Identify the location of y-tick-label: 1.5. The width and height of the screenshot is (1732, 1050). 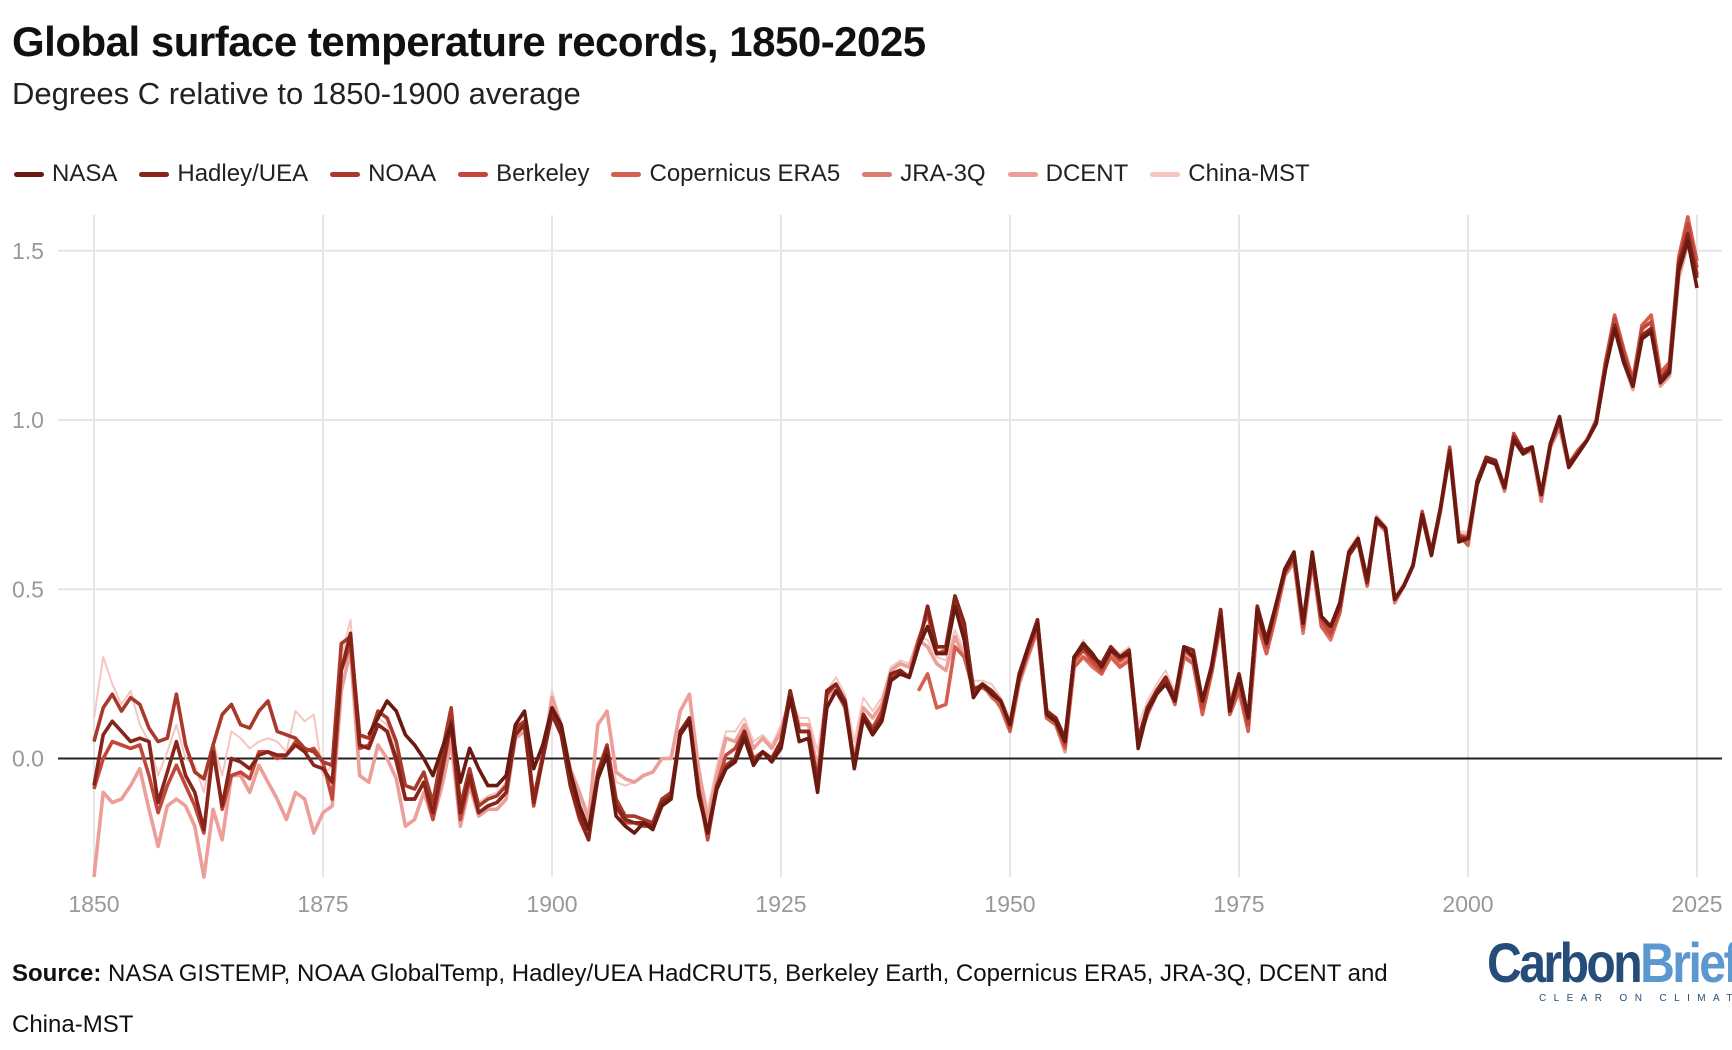
(28, 251).